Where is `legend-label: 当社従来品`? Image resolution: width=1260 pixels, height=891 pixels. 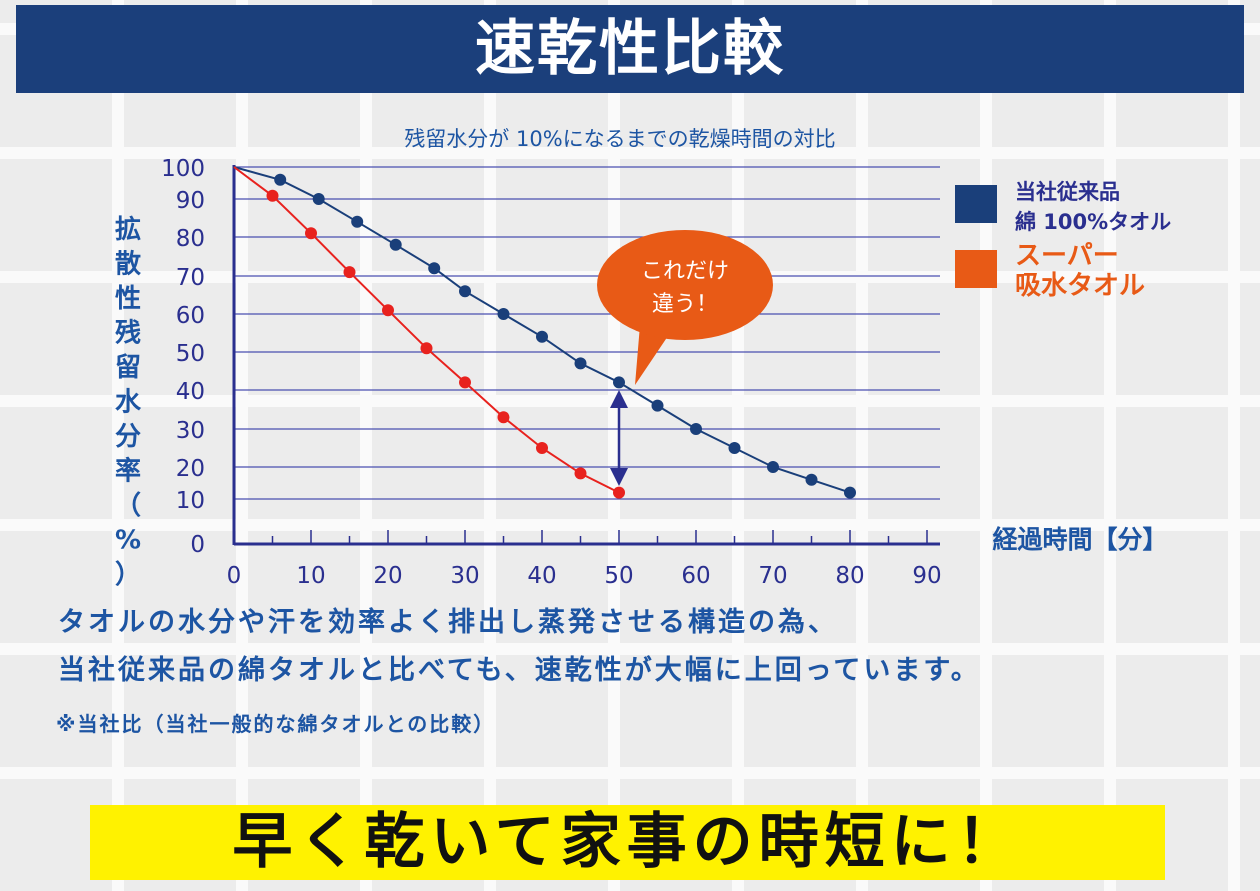 legend-label: 当社従来品 is located at coordinates (1067, 192).